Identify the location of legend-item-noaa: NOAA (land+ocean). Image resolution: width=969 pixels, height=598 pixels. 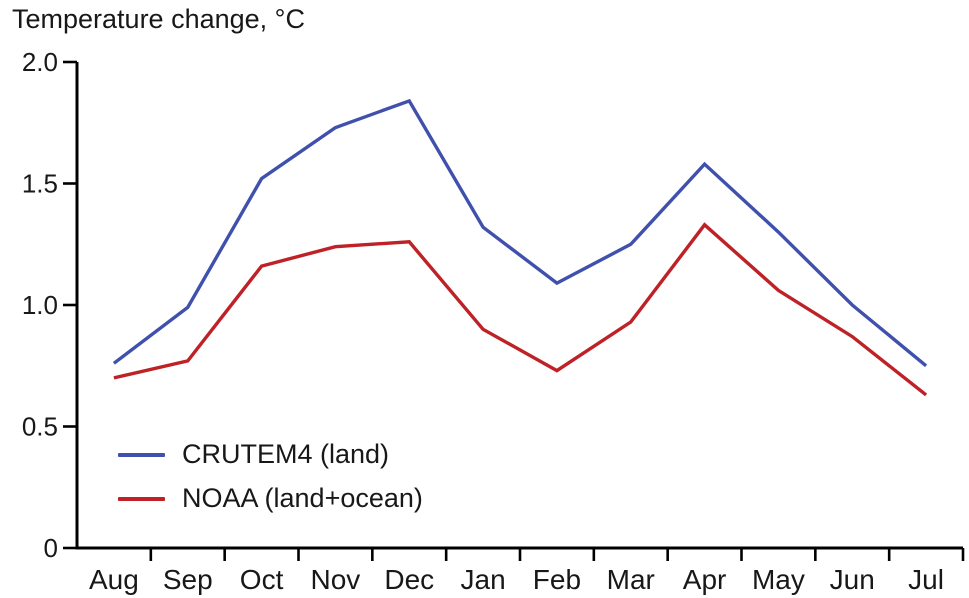
(270, 498).